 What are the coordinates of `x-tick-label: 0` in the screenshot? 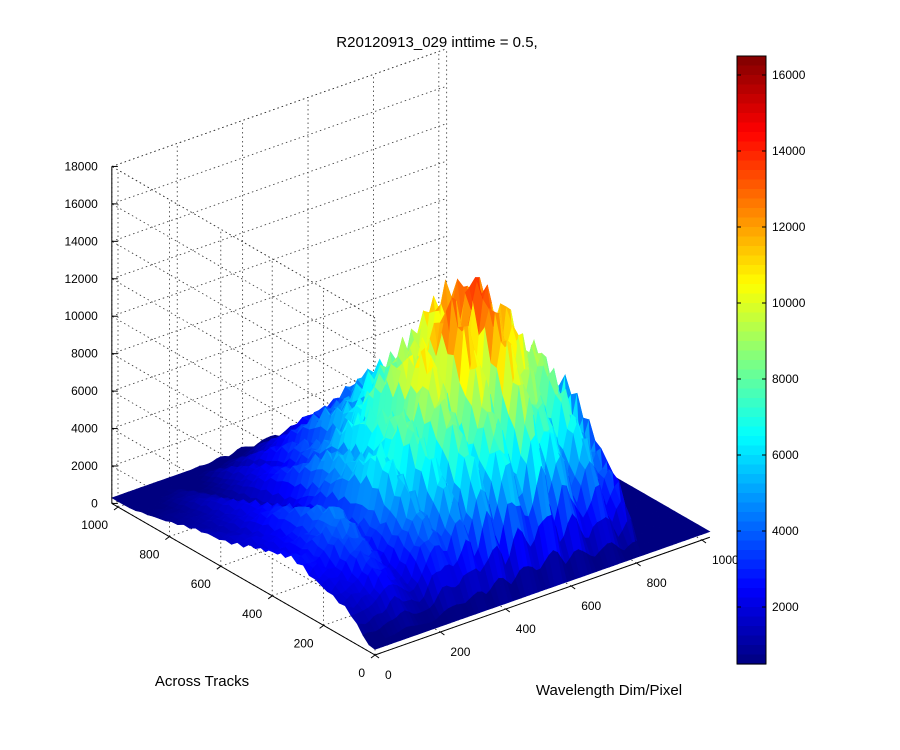 It's located at (388, 675).